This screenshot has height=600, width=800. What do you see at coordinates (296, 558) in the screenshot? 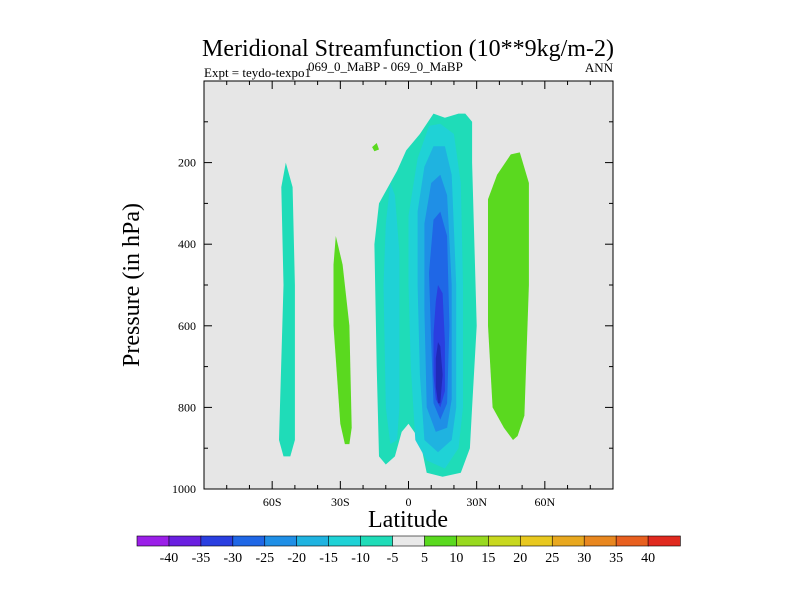
I see `colorbar-label: -20` at bounding box center [296, 558].